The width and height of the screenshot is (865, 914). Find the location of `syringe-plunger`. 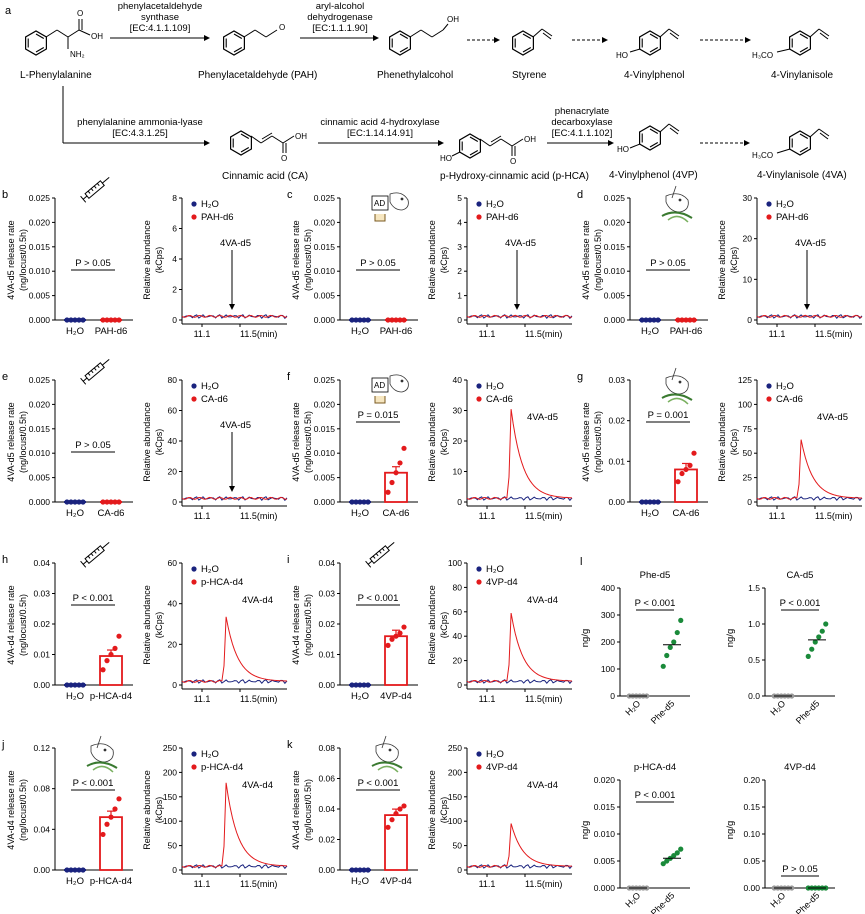

syringe-plunger is located at coordinates (85, 379).